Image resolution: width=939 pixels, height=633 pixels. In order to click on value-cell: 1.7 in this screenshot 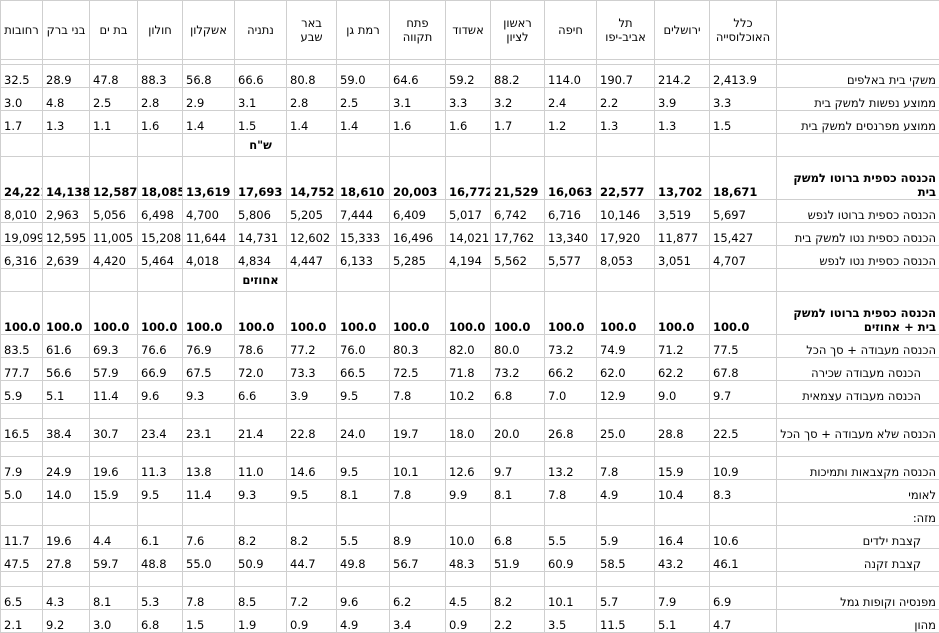, I will do `click(22, 122)`.